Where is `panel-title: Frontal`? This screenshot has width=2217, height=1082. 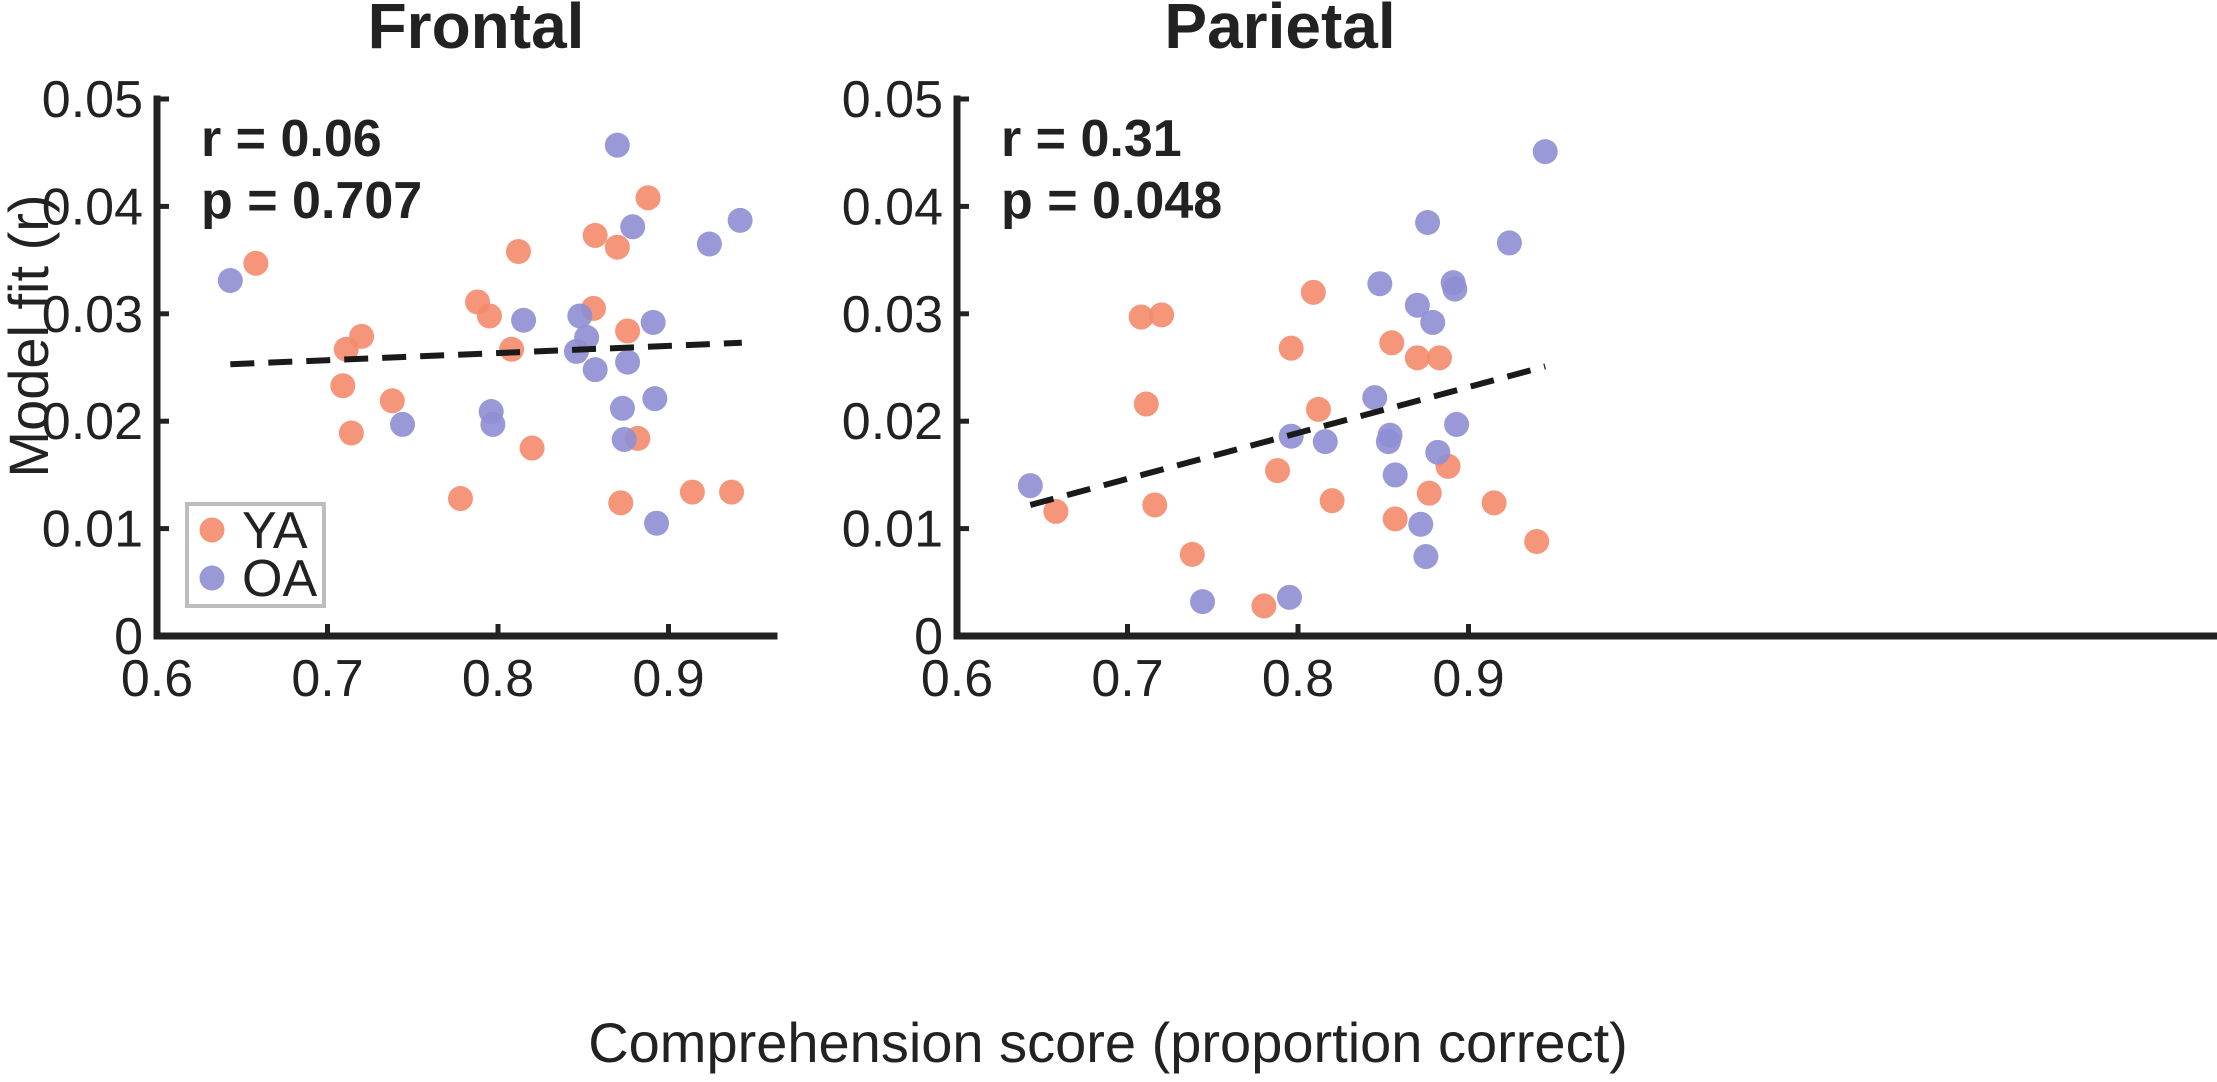
panel-title: Frontal is located at coordinates (476, 31).